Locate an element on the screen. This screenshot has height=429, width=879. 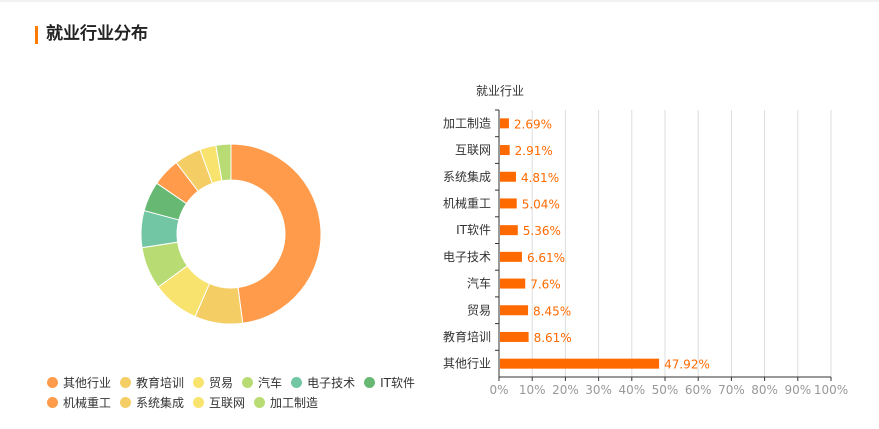
legend-item: 汽车 is located at coordinates (262, 382).